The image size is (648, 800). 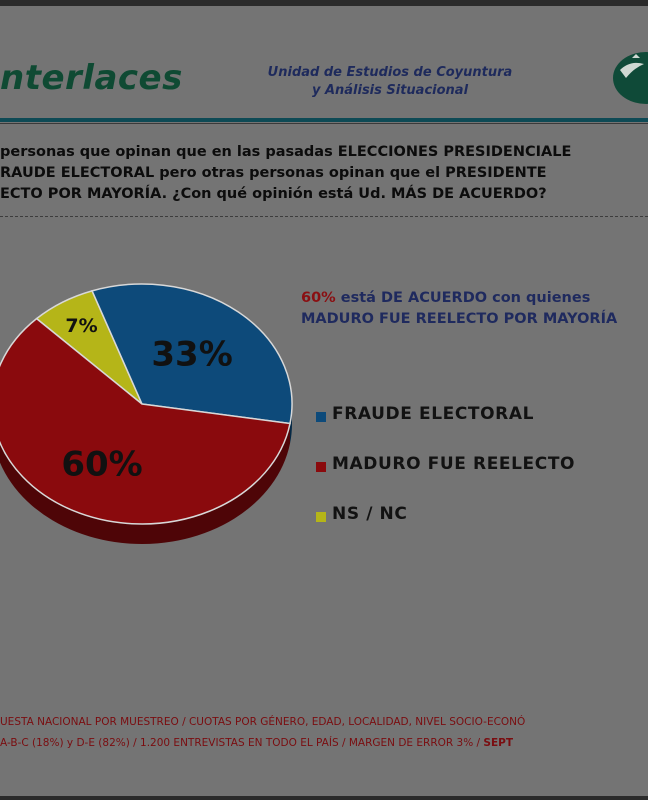 What do you see at coordinates (81, 326) in the screenshot?
I see `slice-label-nsnc: 7%` at bounding box center [81, 326].